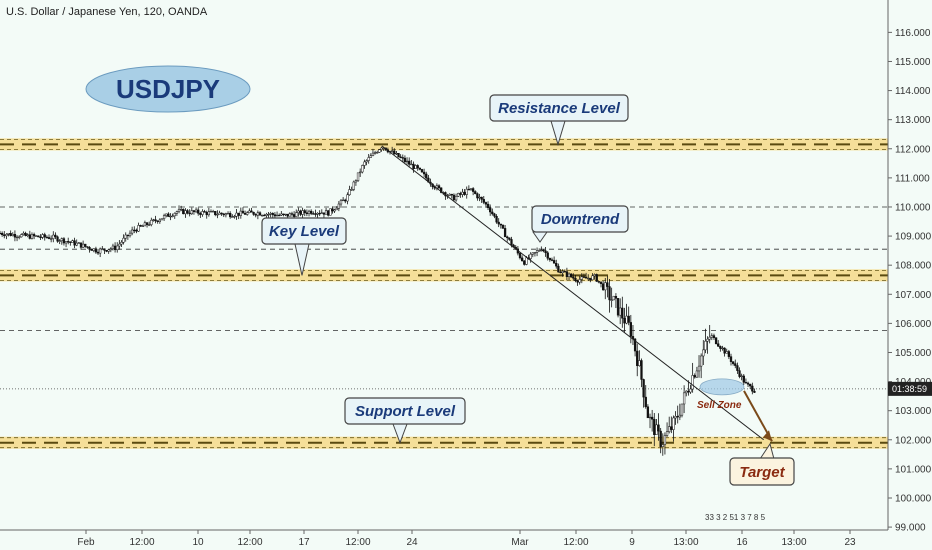 Image resolution: width=932 pixels, height=550 pixels. What do you see at coordinates (735, 517) in the screenshot?
I see `calendar-watermark: 33 3 2 51 3 7 8 5` at bounding box center [735, 517].